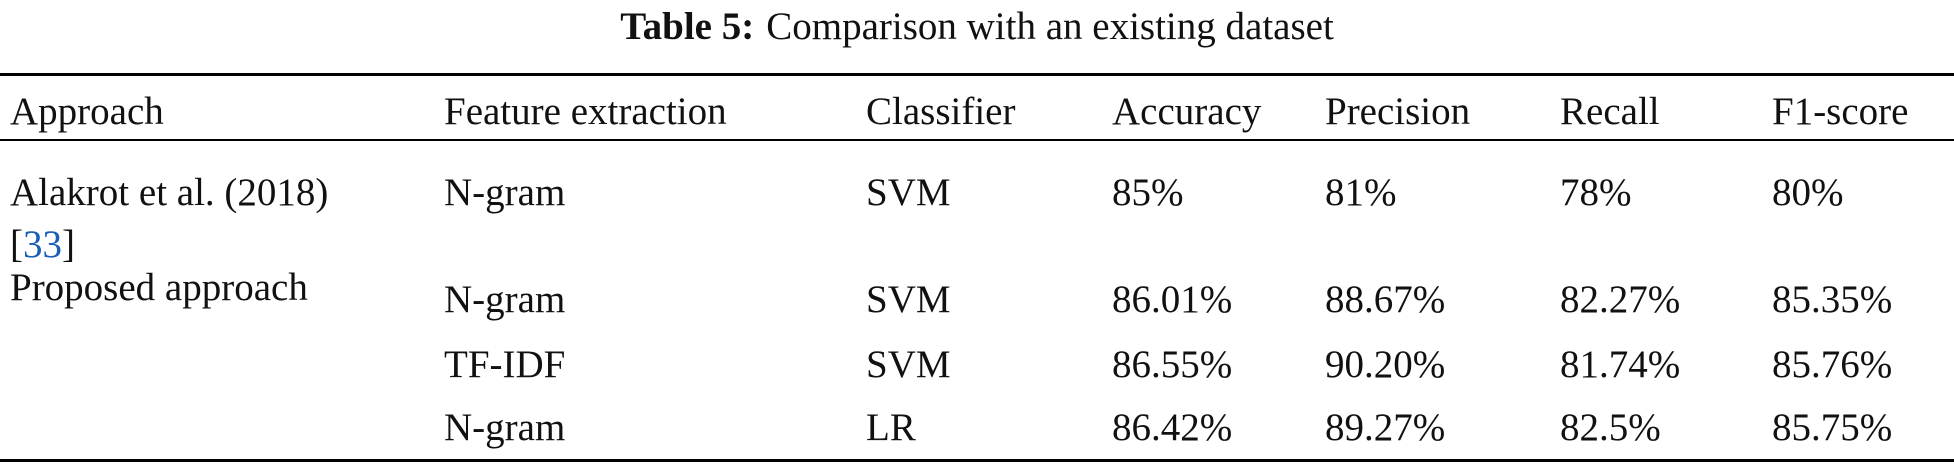 The height and width of the screenshot is (467, 1954). Describe the element at coordinates (1398, 111) in the screenshot. I see `header-cell: Precision` at that location.